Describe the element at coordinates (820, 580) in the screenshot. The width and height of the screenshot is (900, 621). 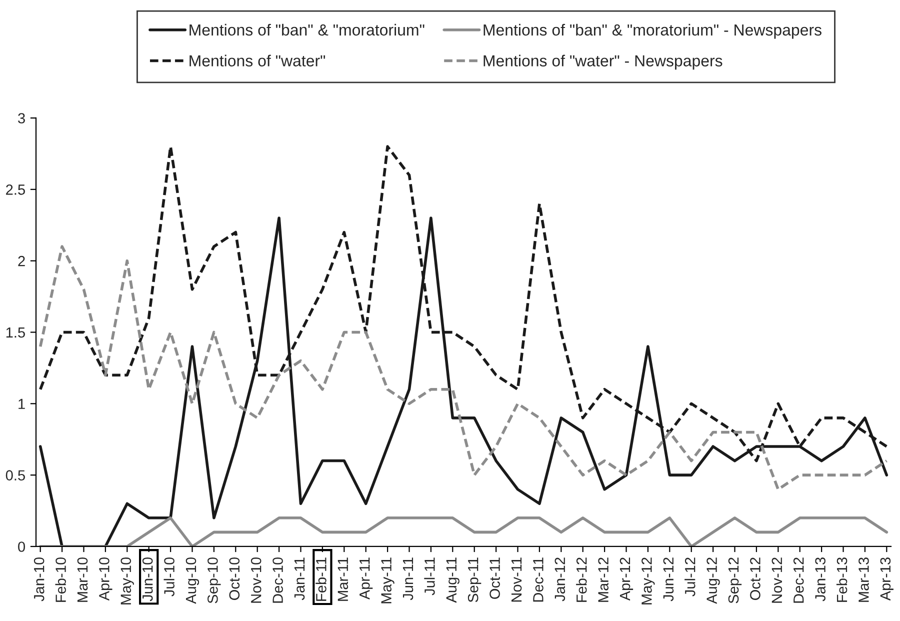
I see `x-tick-label: Jan-13` at that location.